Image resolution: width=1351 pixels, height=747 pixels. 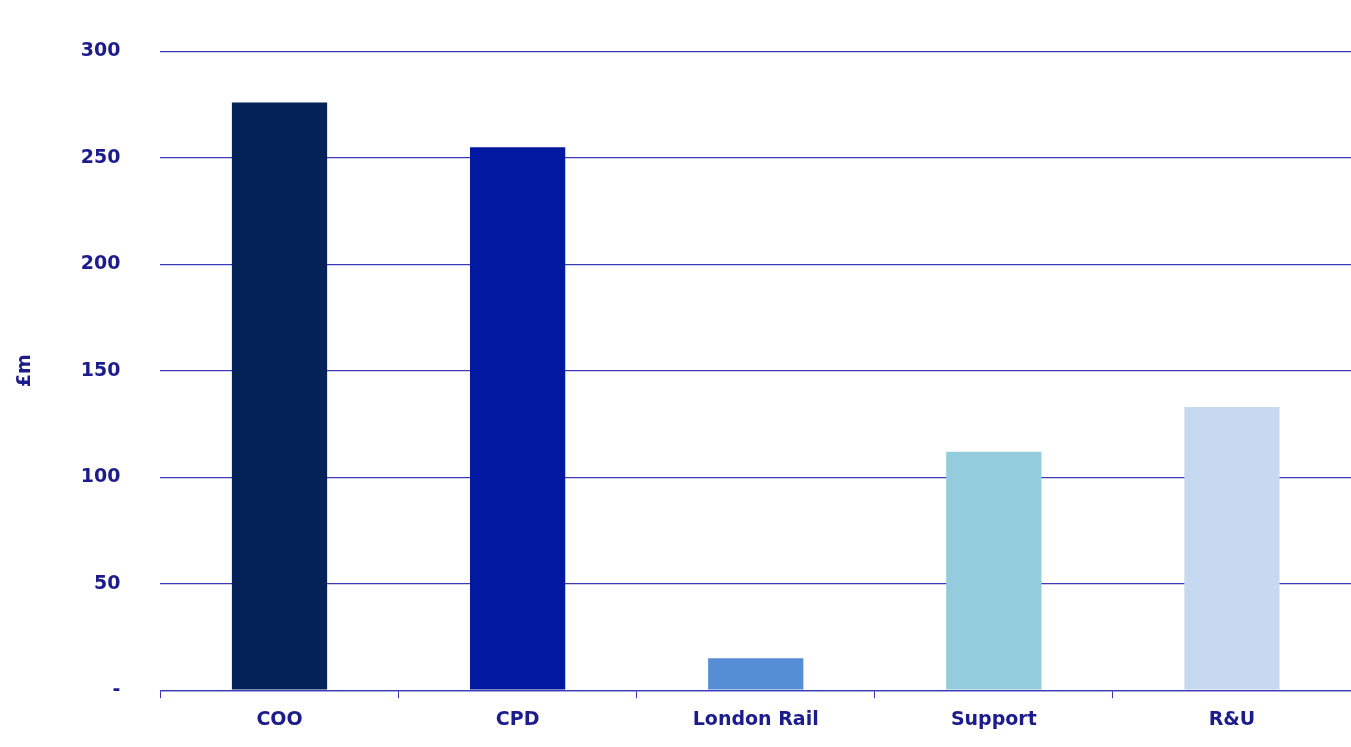 I want to click on y-tick-label: 150, so click(x=100, y=368).